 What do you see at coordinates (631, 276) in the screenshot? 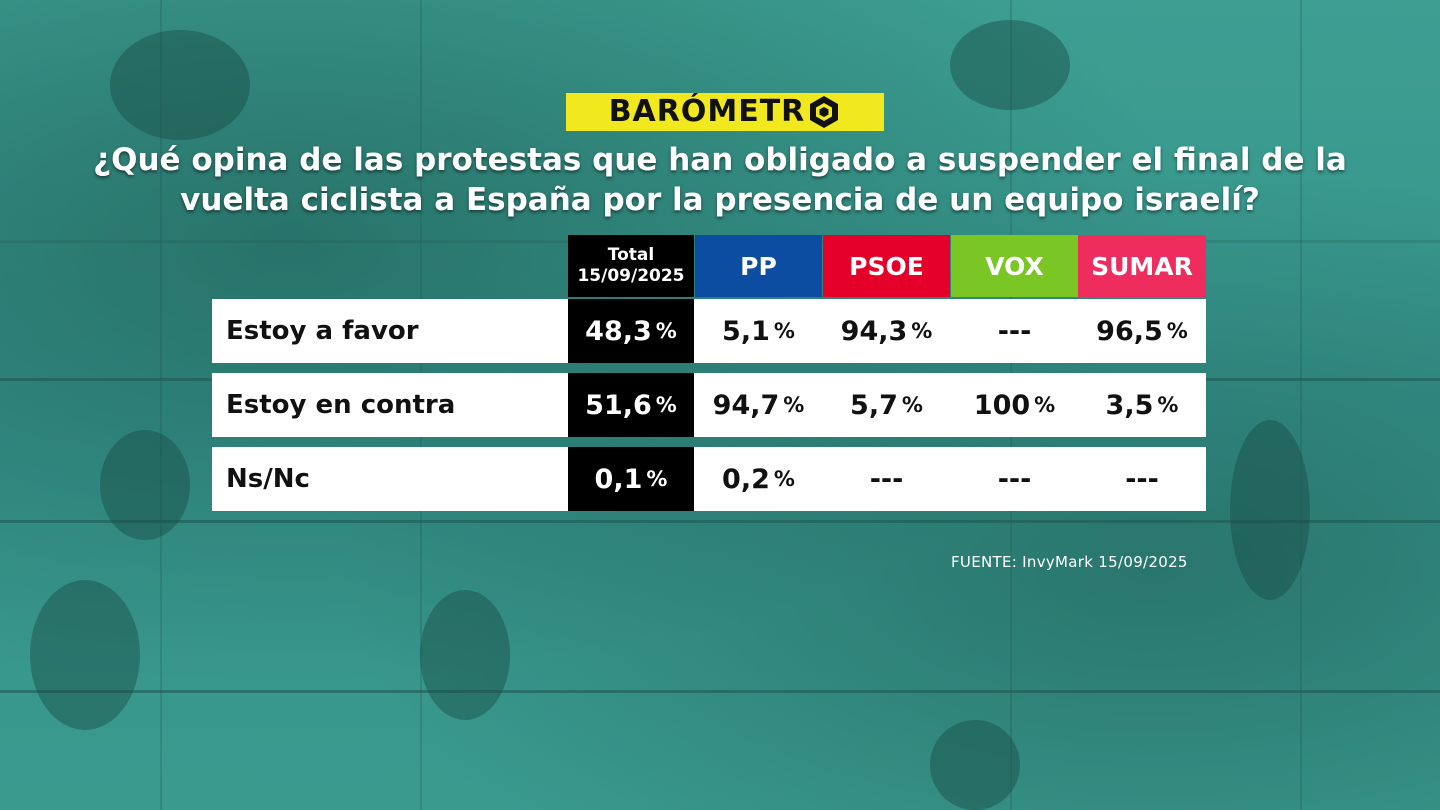
I see `column-header-total-date: 15/09/2025` at bounding box center [631, 276].